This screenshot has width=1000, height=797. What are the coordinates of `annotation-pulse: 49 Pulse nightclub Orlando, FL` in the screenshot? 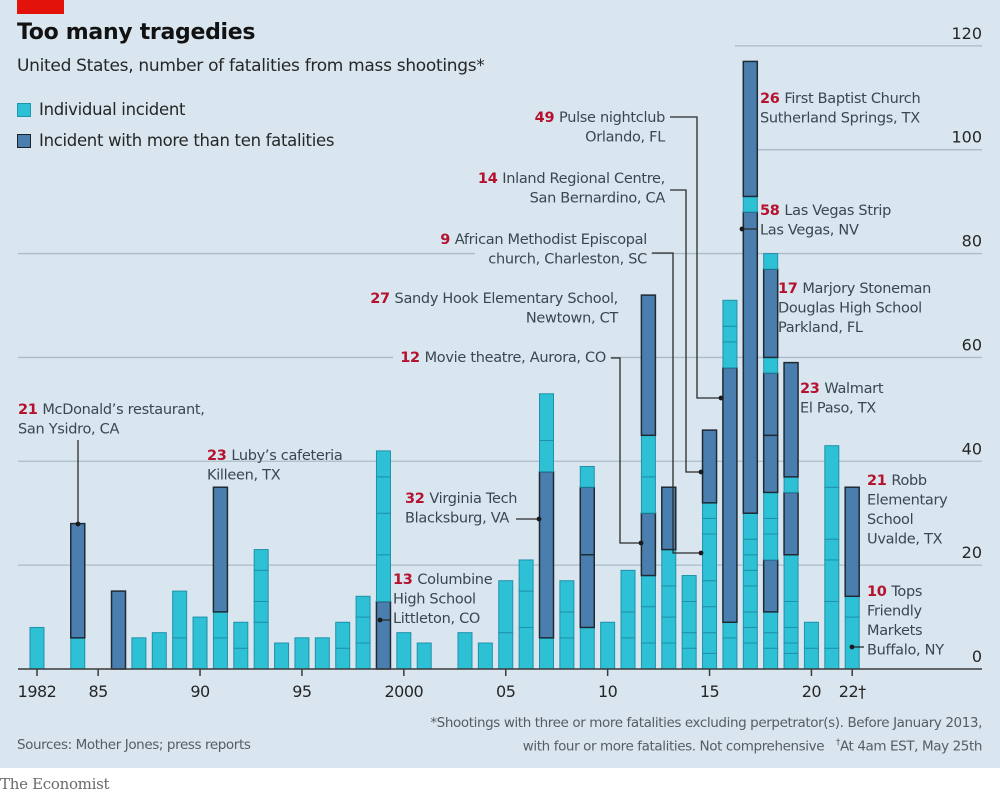 It's located at (600, 128).